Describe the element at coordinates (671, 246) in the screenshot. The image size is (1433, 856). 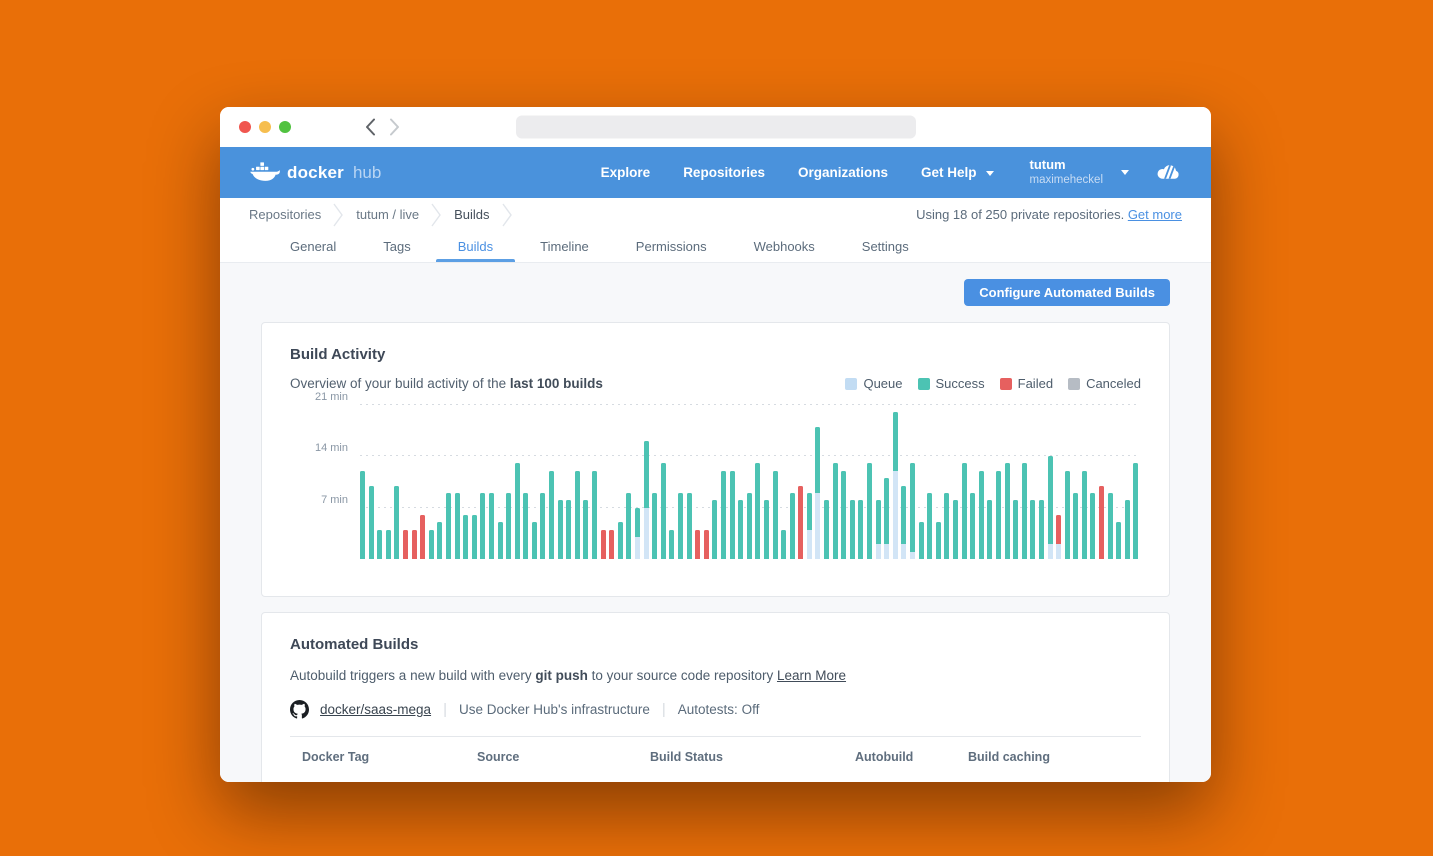
I see `tab-permissions: Permissions` at that location.